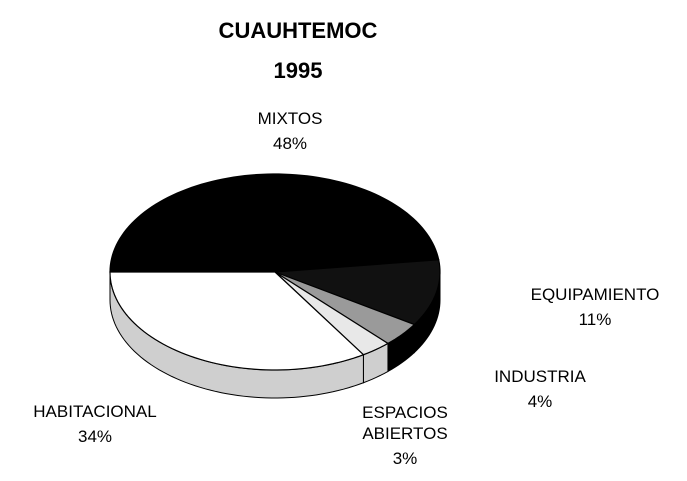 The height and width of the screenshot is (481, 687). What do you see at coordinates (595, 294) in the screenshot?
I see `slice-label: EQUIPAMIENTO` at bounding box center [595, 294].